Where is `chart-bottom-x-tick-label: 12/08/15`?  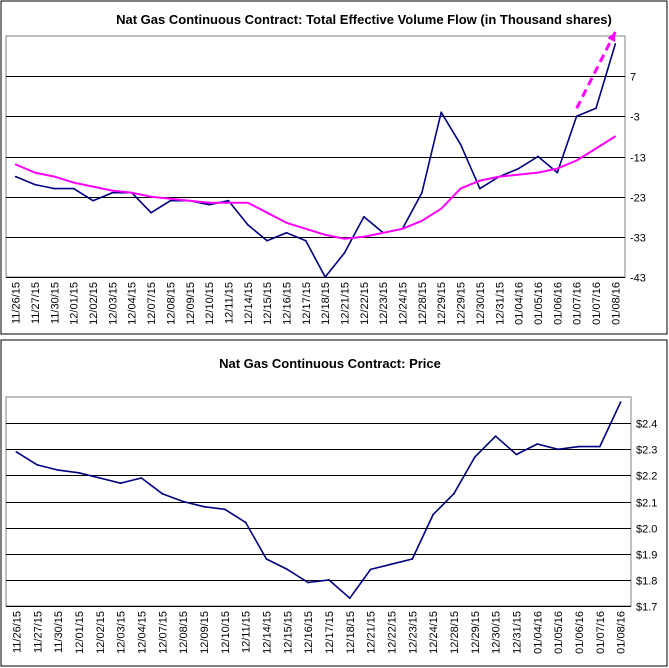
chart-bottom-x-tick-label: 12/08/15 is located at coordinates (184, 632).